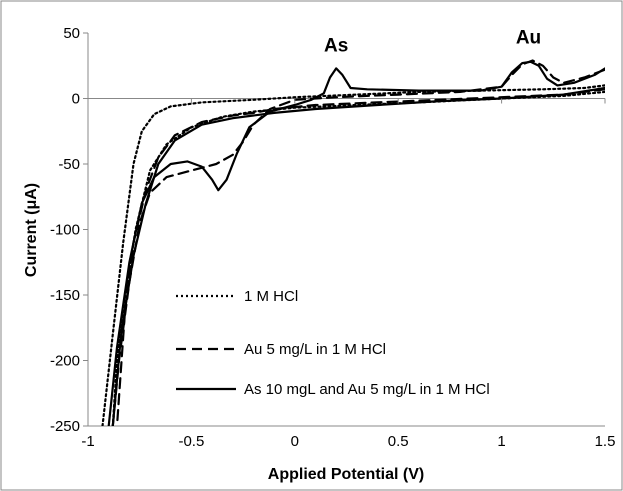  I want to click on x-tick-label: 0.5, so click(398, 441).